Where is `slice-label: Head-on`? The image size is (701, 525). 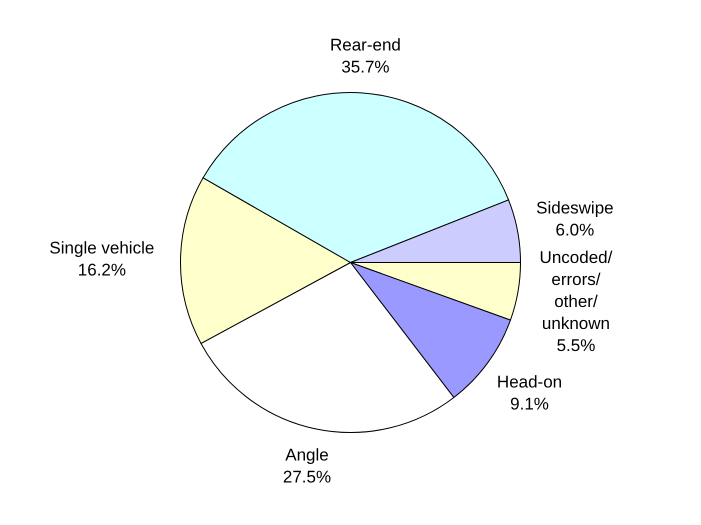 slice-label: Head-on is located at coordinates (529, 382).